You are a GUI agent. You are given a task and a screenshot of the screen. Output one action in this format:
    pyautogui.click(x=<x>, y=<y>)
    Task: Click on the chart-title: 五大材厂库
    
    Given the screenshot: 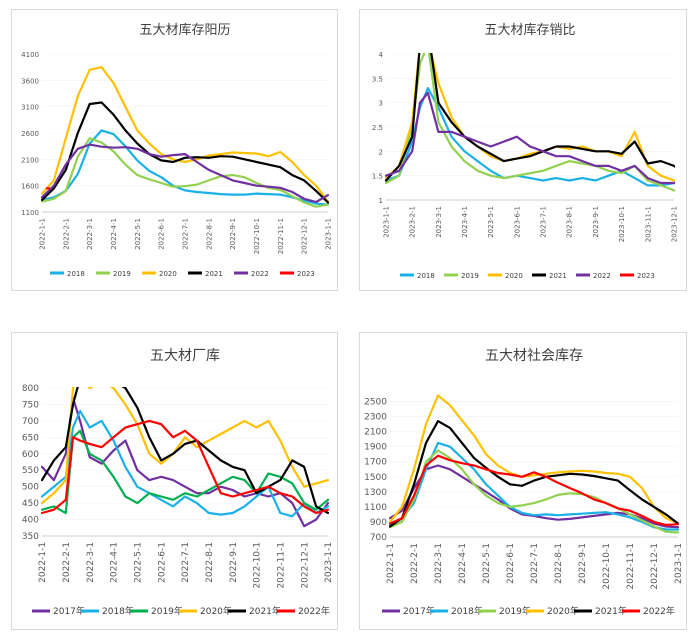 What is the action you would take?
    pyautogui.click(x=185, y=356)
    